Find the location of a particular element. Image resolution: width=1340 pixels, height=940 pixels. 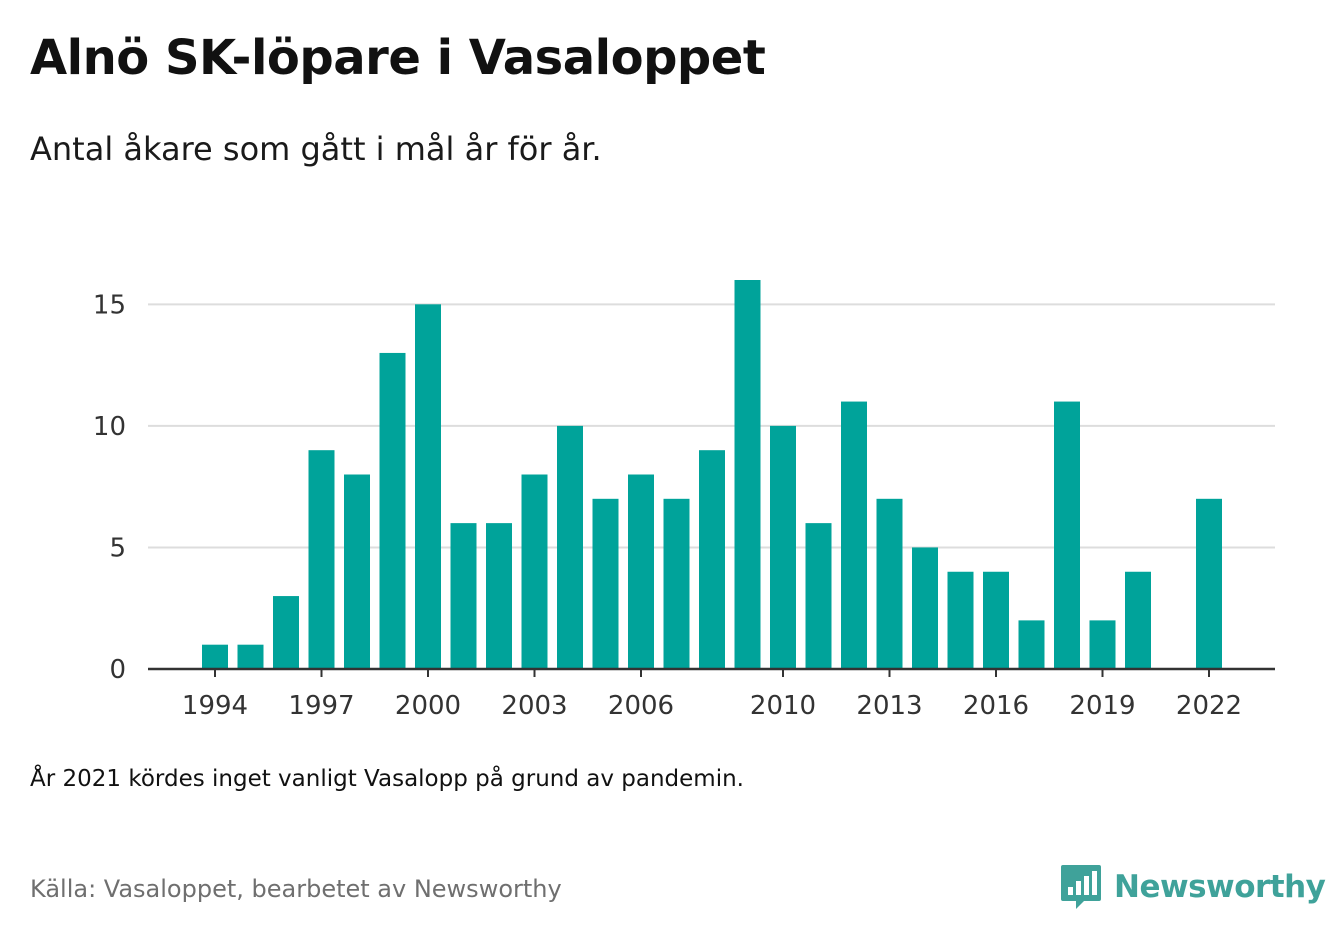

bar-2022 is located at coordinates (1209, 583).